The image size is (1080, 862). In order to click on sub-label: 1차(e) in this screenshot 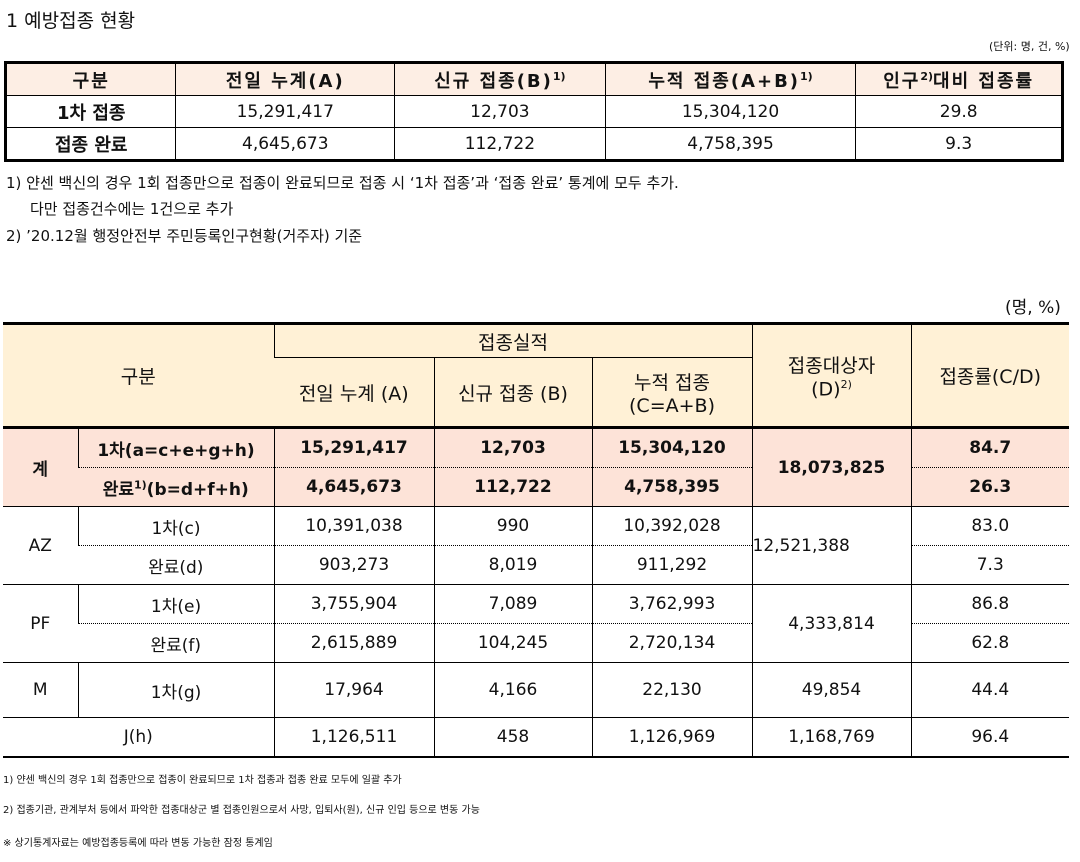, I will do `click(175, 604)`.